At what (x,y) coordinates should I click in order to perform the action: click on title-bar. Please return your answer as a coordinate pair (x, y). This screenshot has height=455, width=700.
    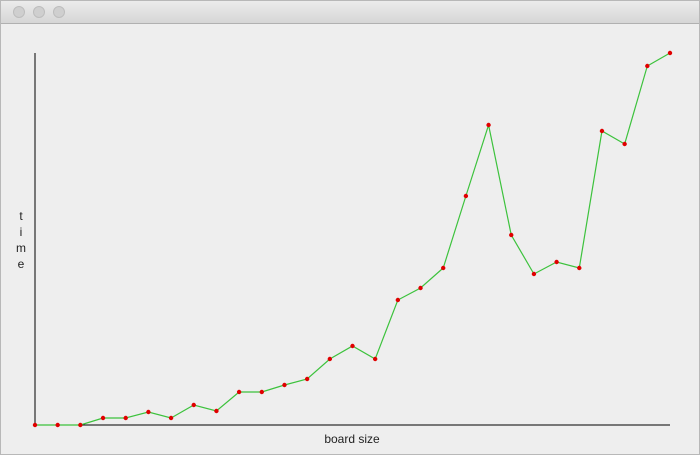
    Looking at the image, I should click on (350, 12).